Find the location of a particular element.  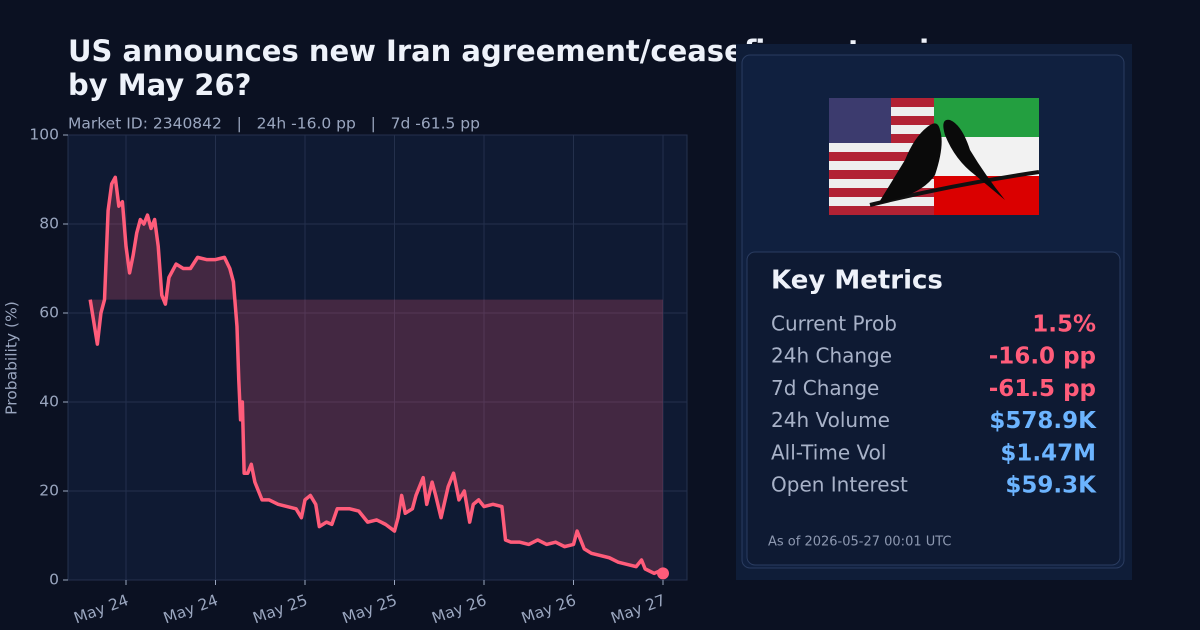

metric-value: -16.0 pp is located at coordinates (1042, 357).